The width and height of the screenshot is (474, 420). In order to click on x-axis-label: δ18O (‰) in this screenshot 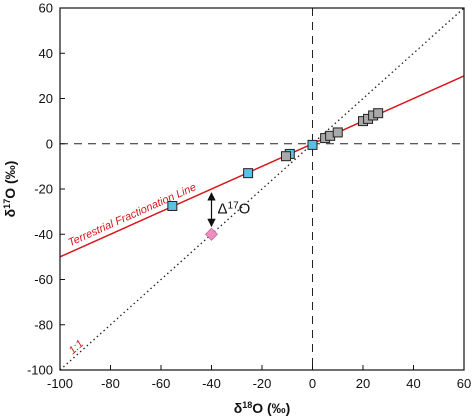, I will do `click(262, 408)`.